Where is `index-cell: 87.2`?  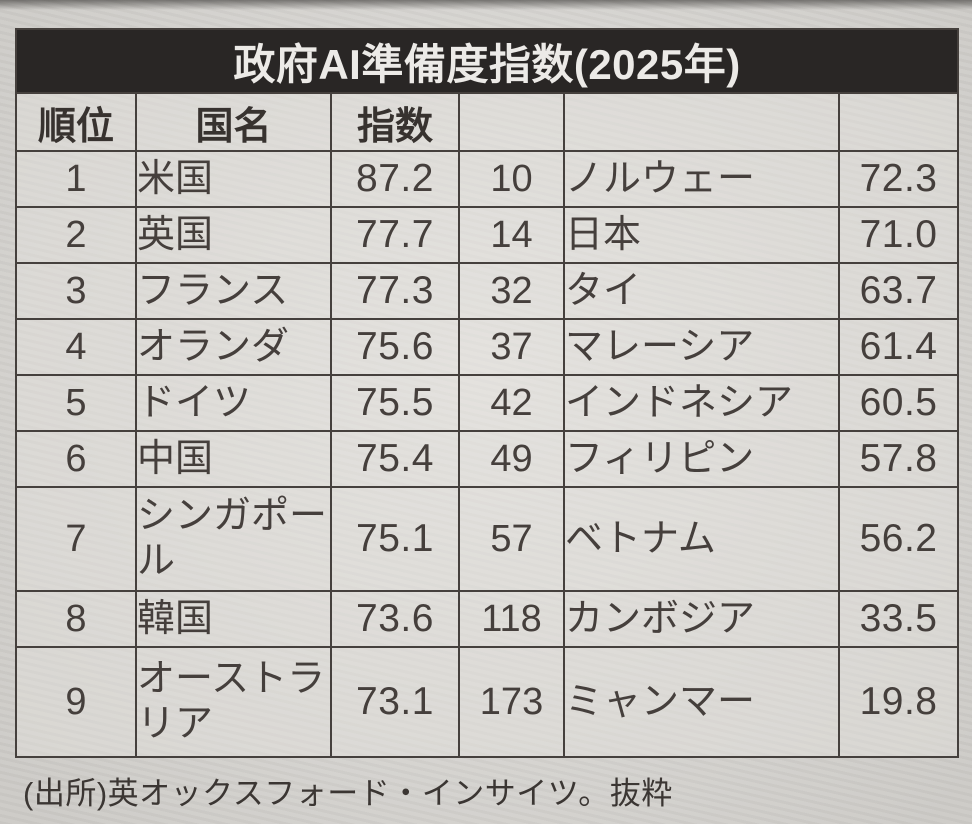 index-cell: 87.2 is located at coordinates (395, 179).